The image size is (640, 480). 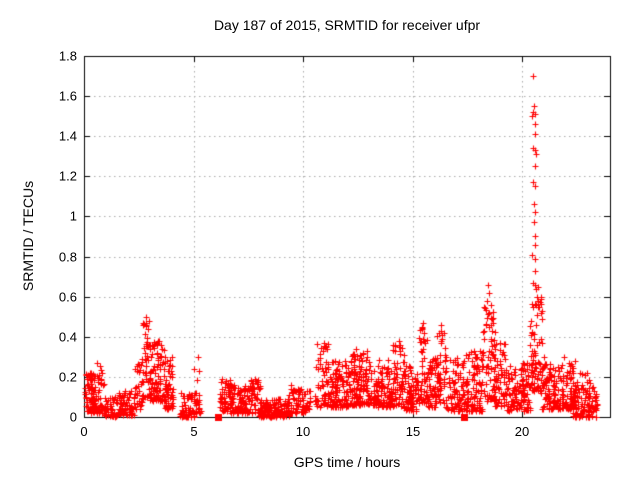 I want to click on y-tick-label: 1.4, so click(x=67, y=136).